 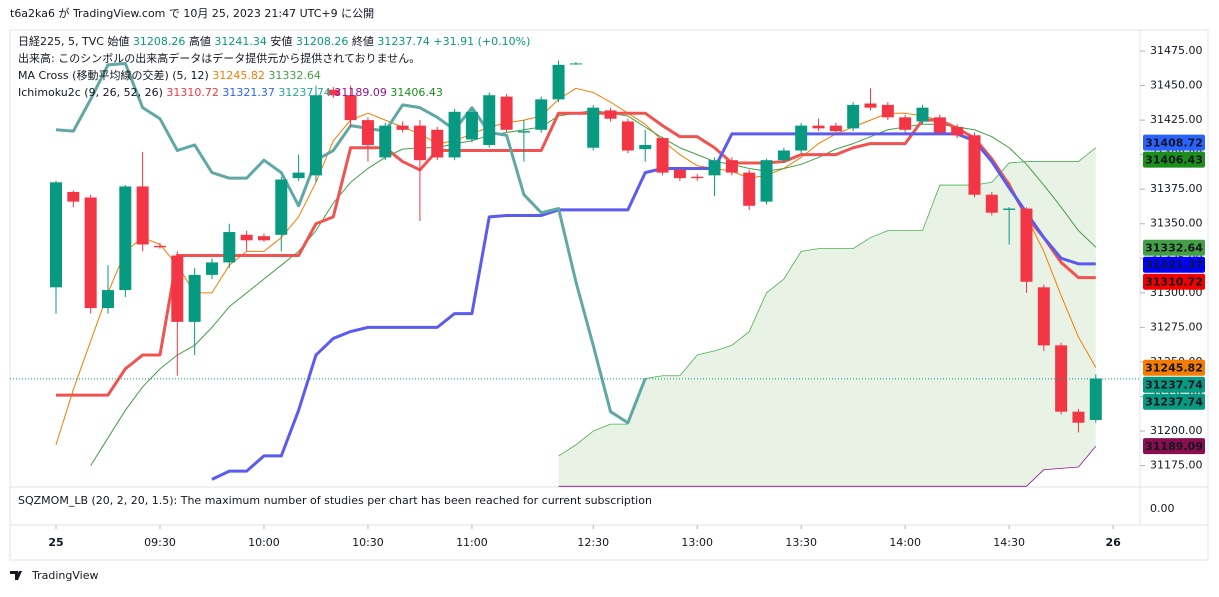 What do you see at coordinates (118, 41) in the screenshot?
I see `legend-item: 始値` at bounding box center [118, 41].